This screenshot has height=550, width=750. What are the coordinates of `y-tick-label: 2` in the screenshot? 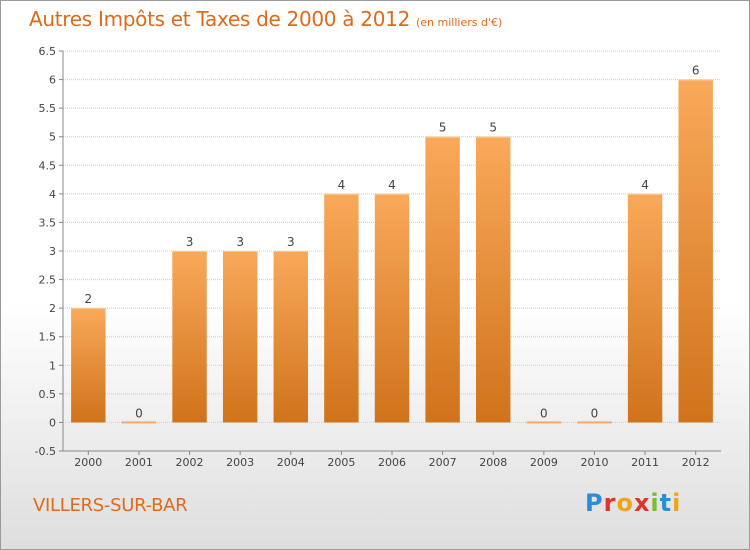 It's located at (52, 308).